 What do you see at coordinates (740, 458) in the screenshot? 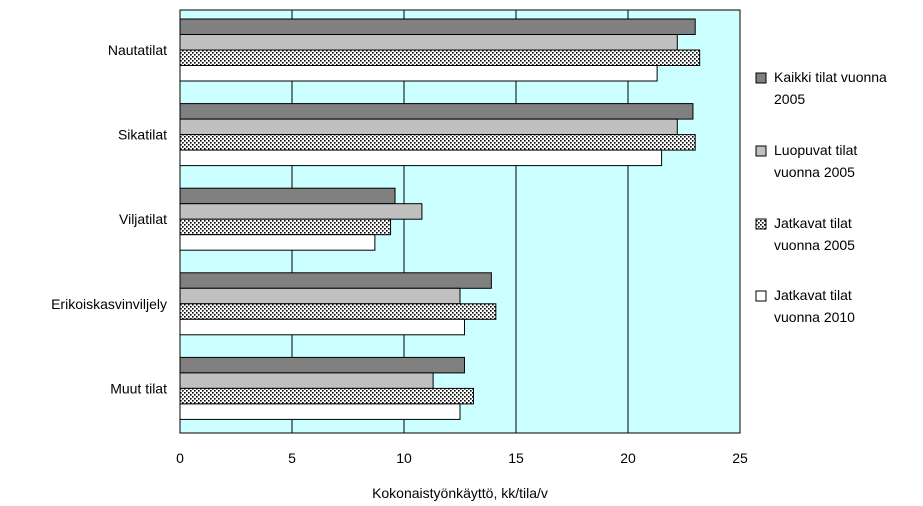
I see `x-tick-label: 25` at bounding box center [740, 458].